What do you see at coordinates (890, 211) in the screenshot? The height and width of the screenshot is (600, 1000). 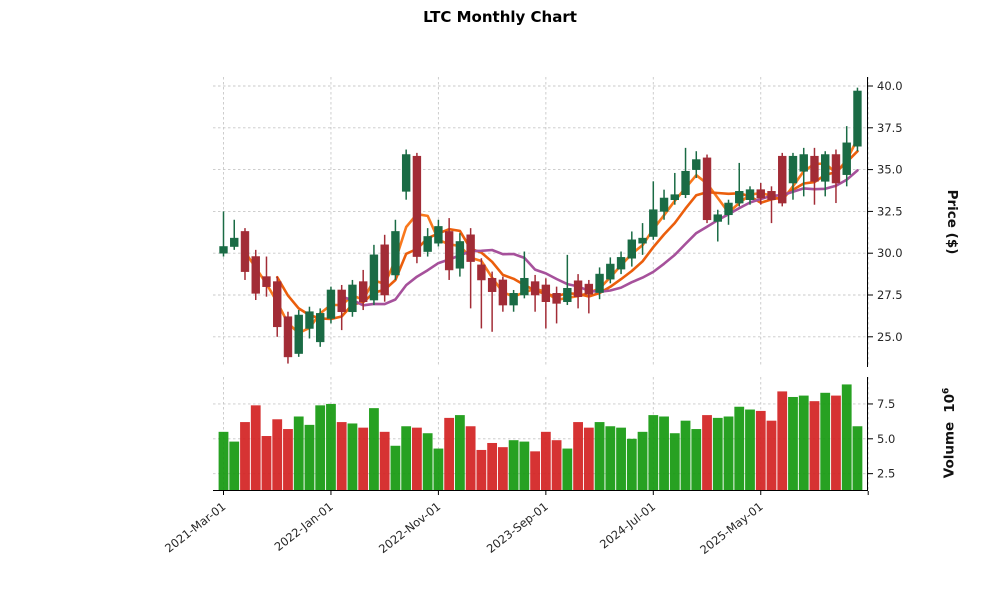 I see `price-tick-label: 32.5` at bounding box center [890, 211].